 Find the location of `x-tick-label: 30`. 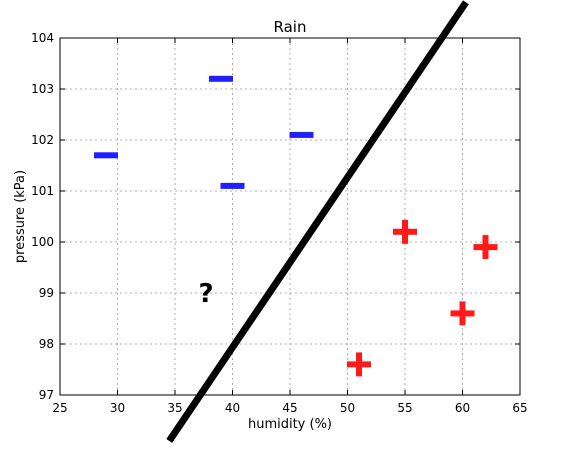

x-tick-label: 30 is located at coordinates (117, 408).